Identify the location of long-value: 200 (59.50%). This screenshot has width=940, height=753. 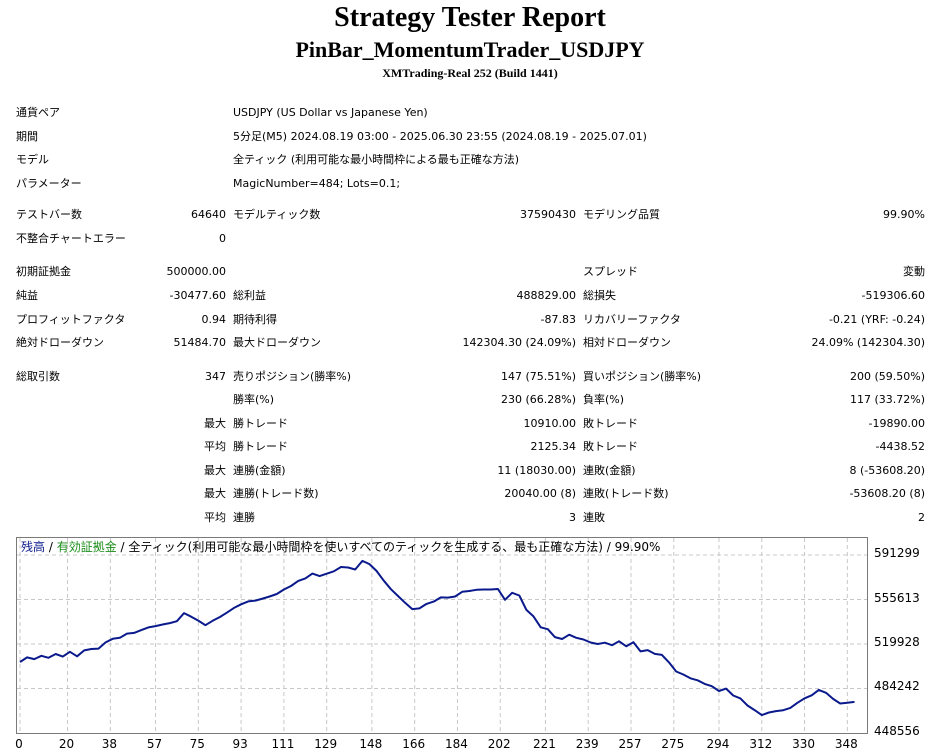
(887, 376).